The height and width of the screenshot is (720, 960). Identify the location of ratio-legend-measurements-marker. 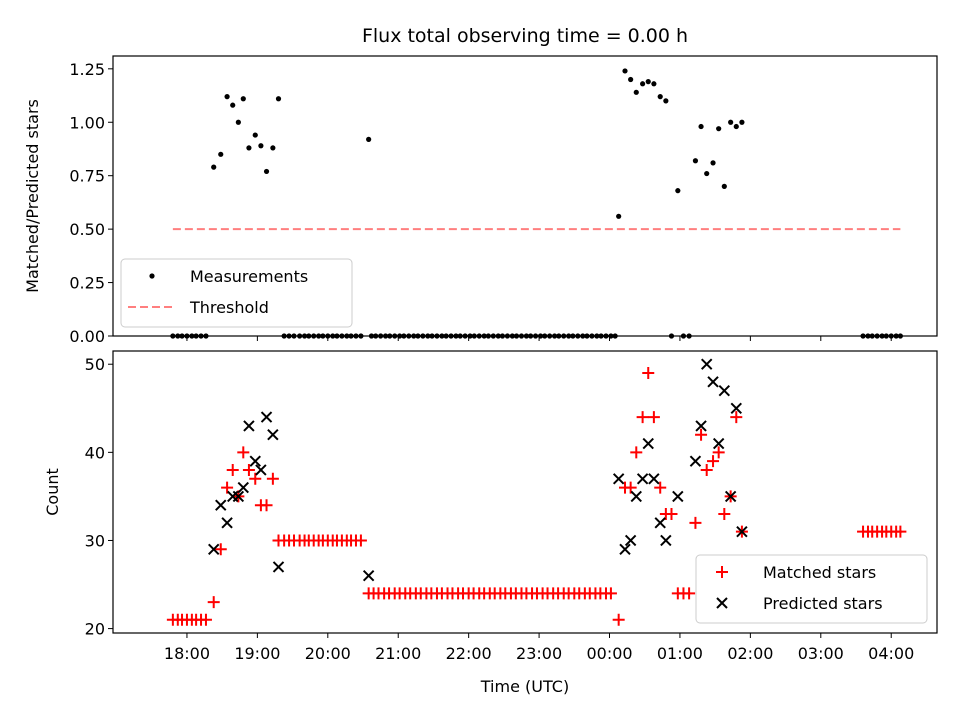
(152, 276).